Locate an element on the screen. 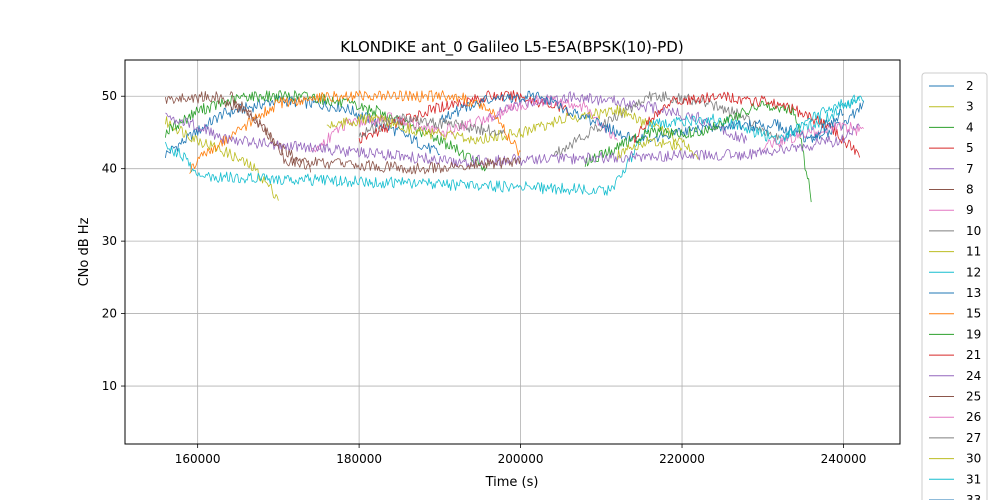 This screenshot has height=500, width=1000. legend-label-4: 4 is located at coordinates (970, 127).